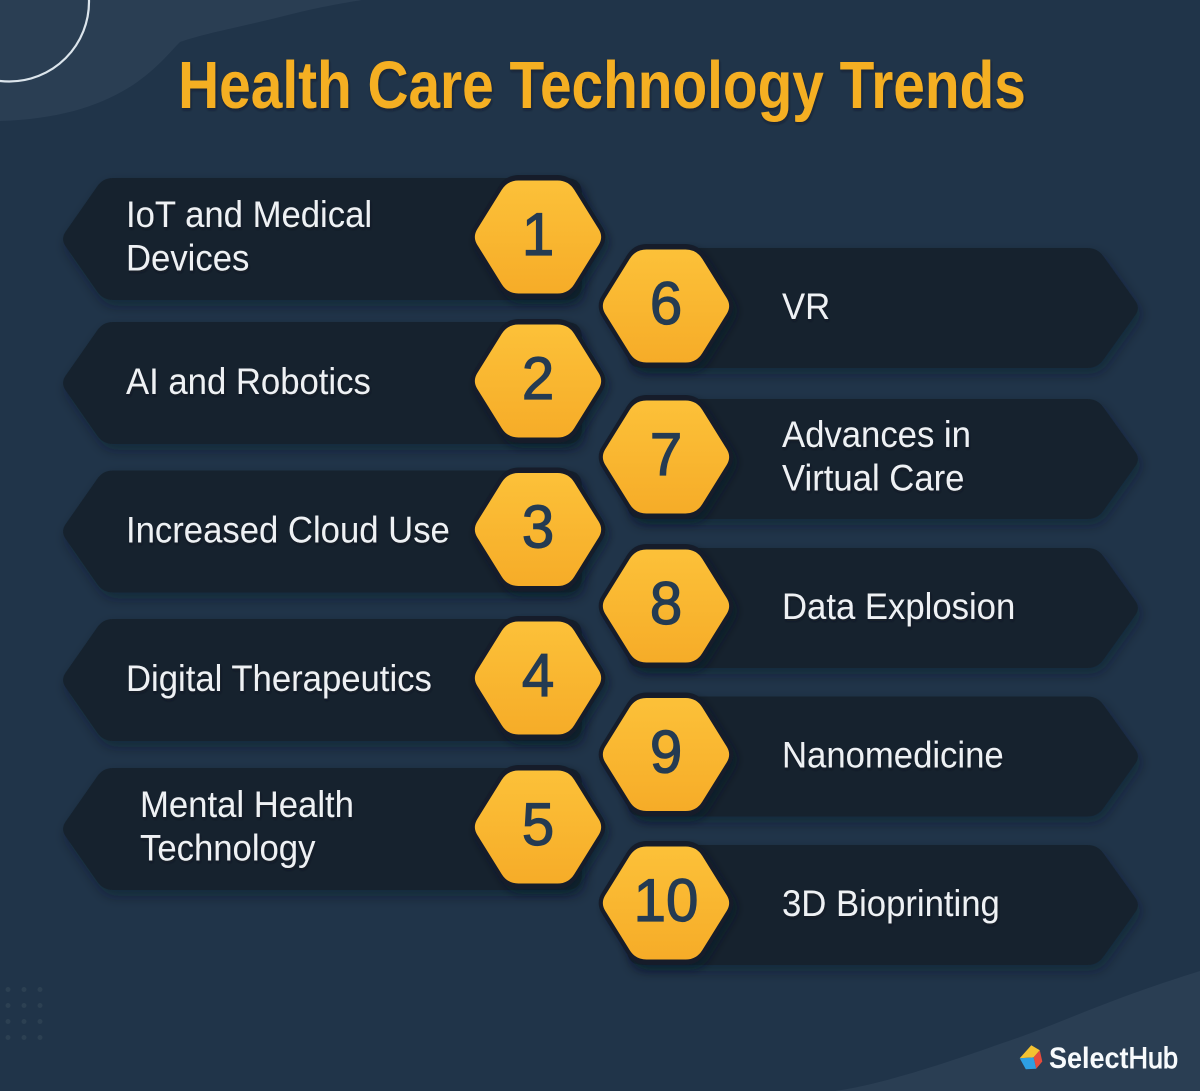  What do you see at coordinates (538, 378) in the screenshot?
I see `svg-text: 2` at bounding box center [538, 378].